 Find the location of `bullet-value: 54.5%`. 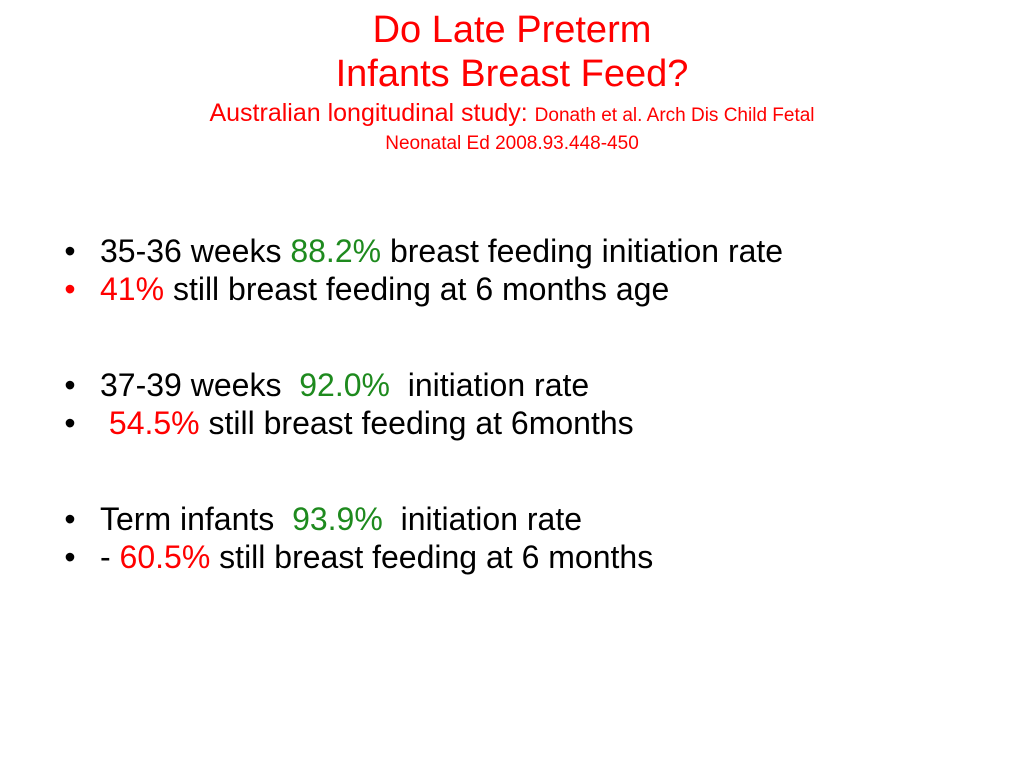

bullet-value: 54.5% is located at coordinates (154, 423).